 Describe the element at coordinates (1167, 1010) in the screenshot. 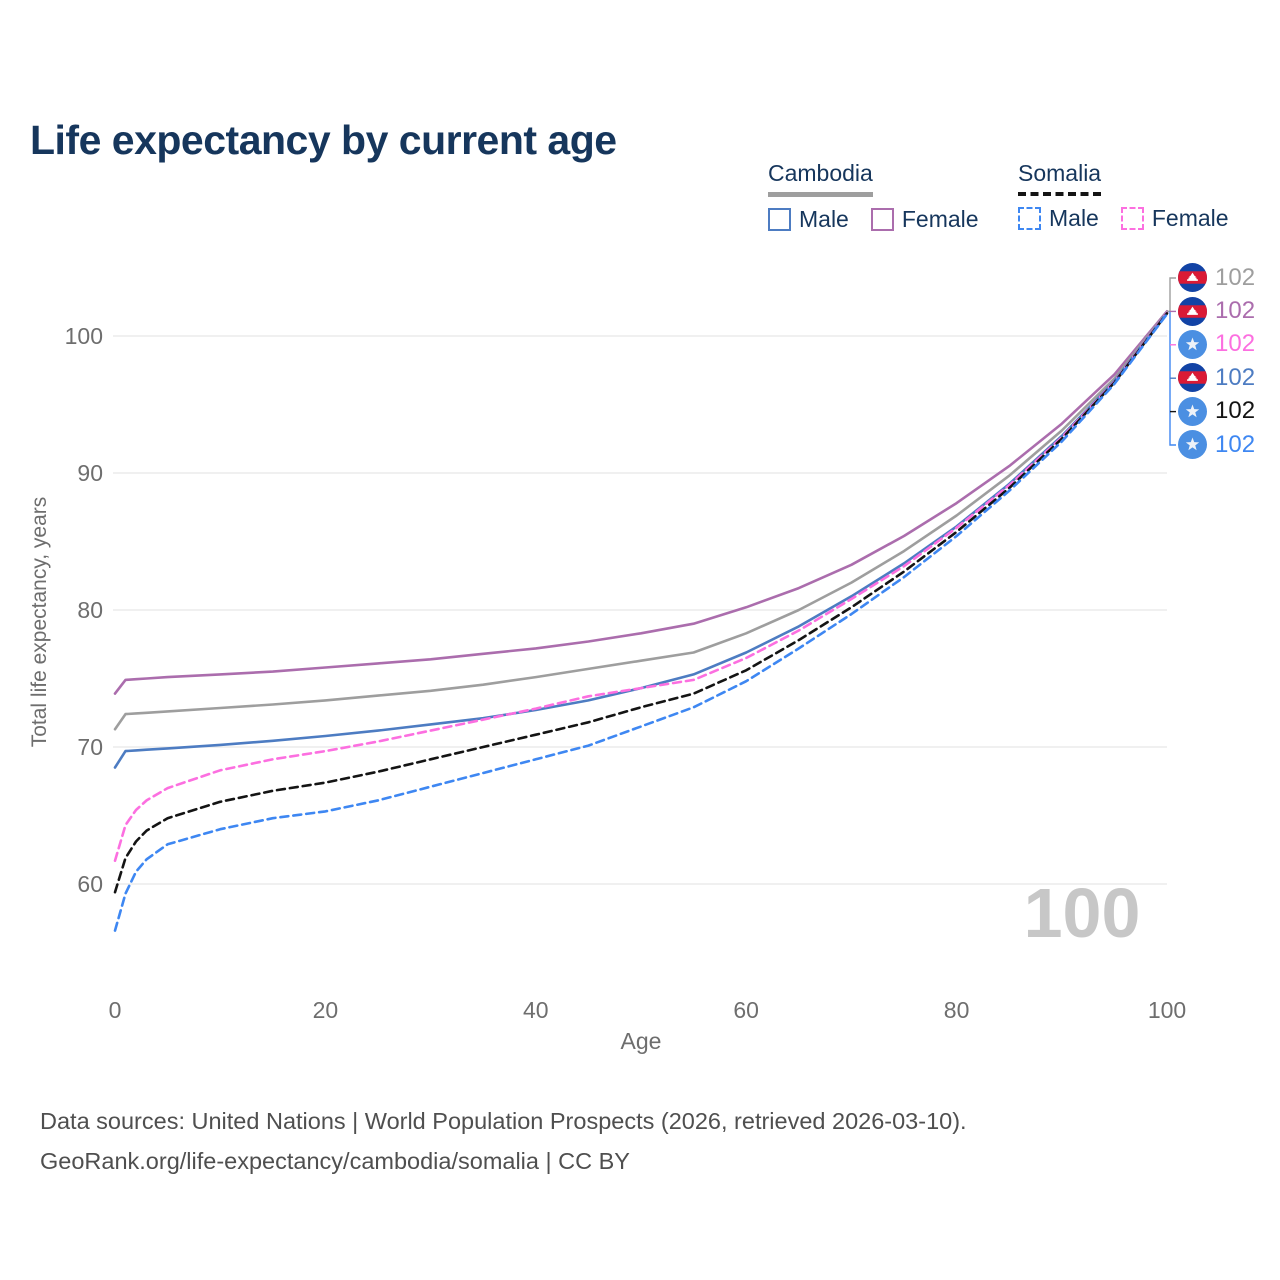

I see `x-tick-label: 100` at that location.